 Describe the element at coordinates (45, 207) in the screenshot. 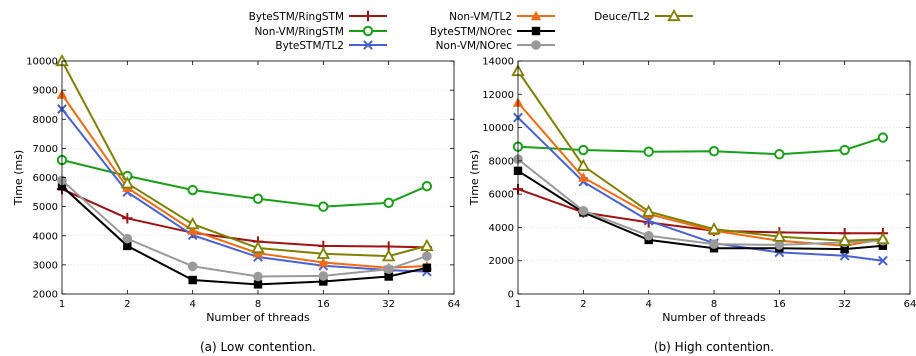

I see `y-tick-label: 5000` at that location.